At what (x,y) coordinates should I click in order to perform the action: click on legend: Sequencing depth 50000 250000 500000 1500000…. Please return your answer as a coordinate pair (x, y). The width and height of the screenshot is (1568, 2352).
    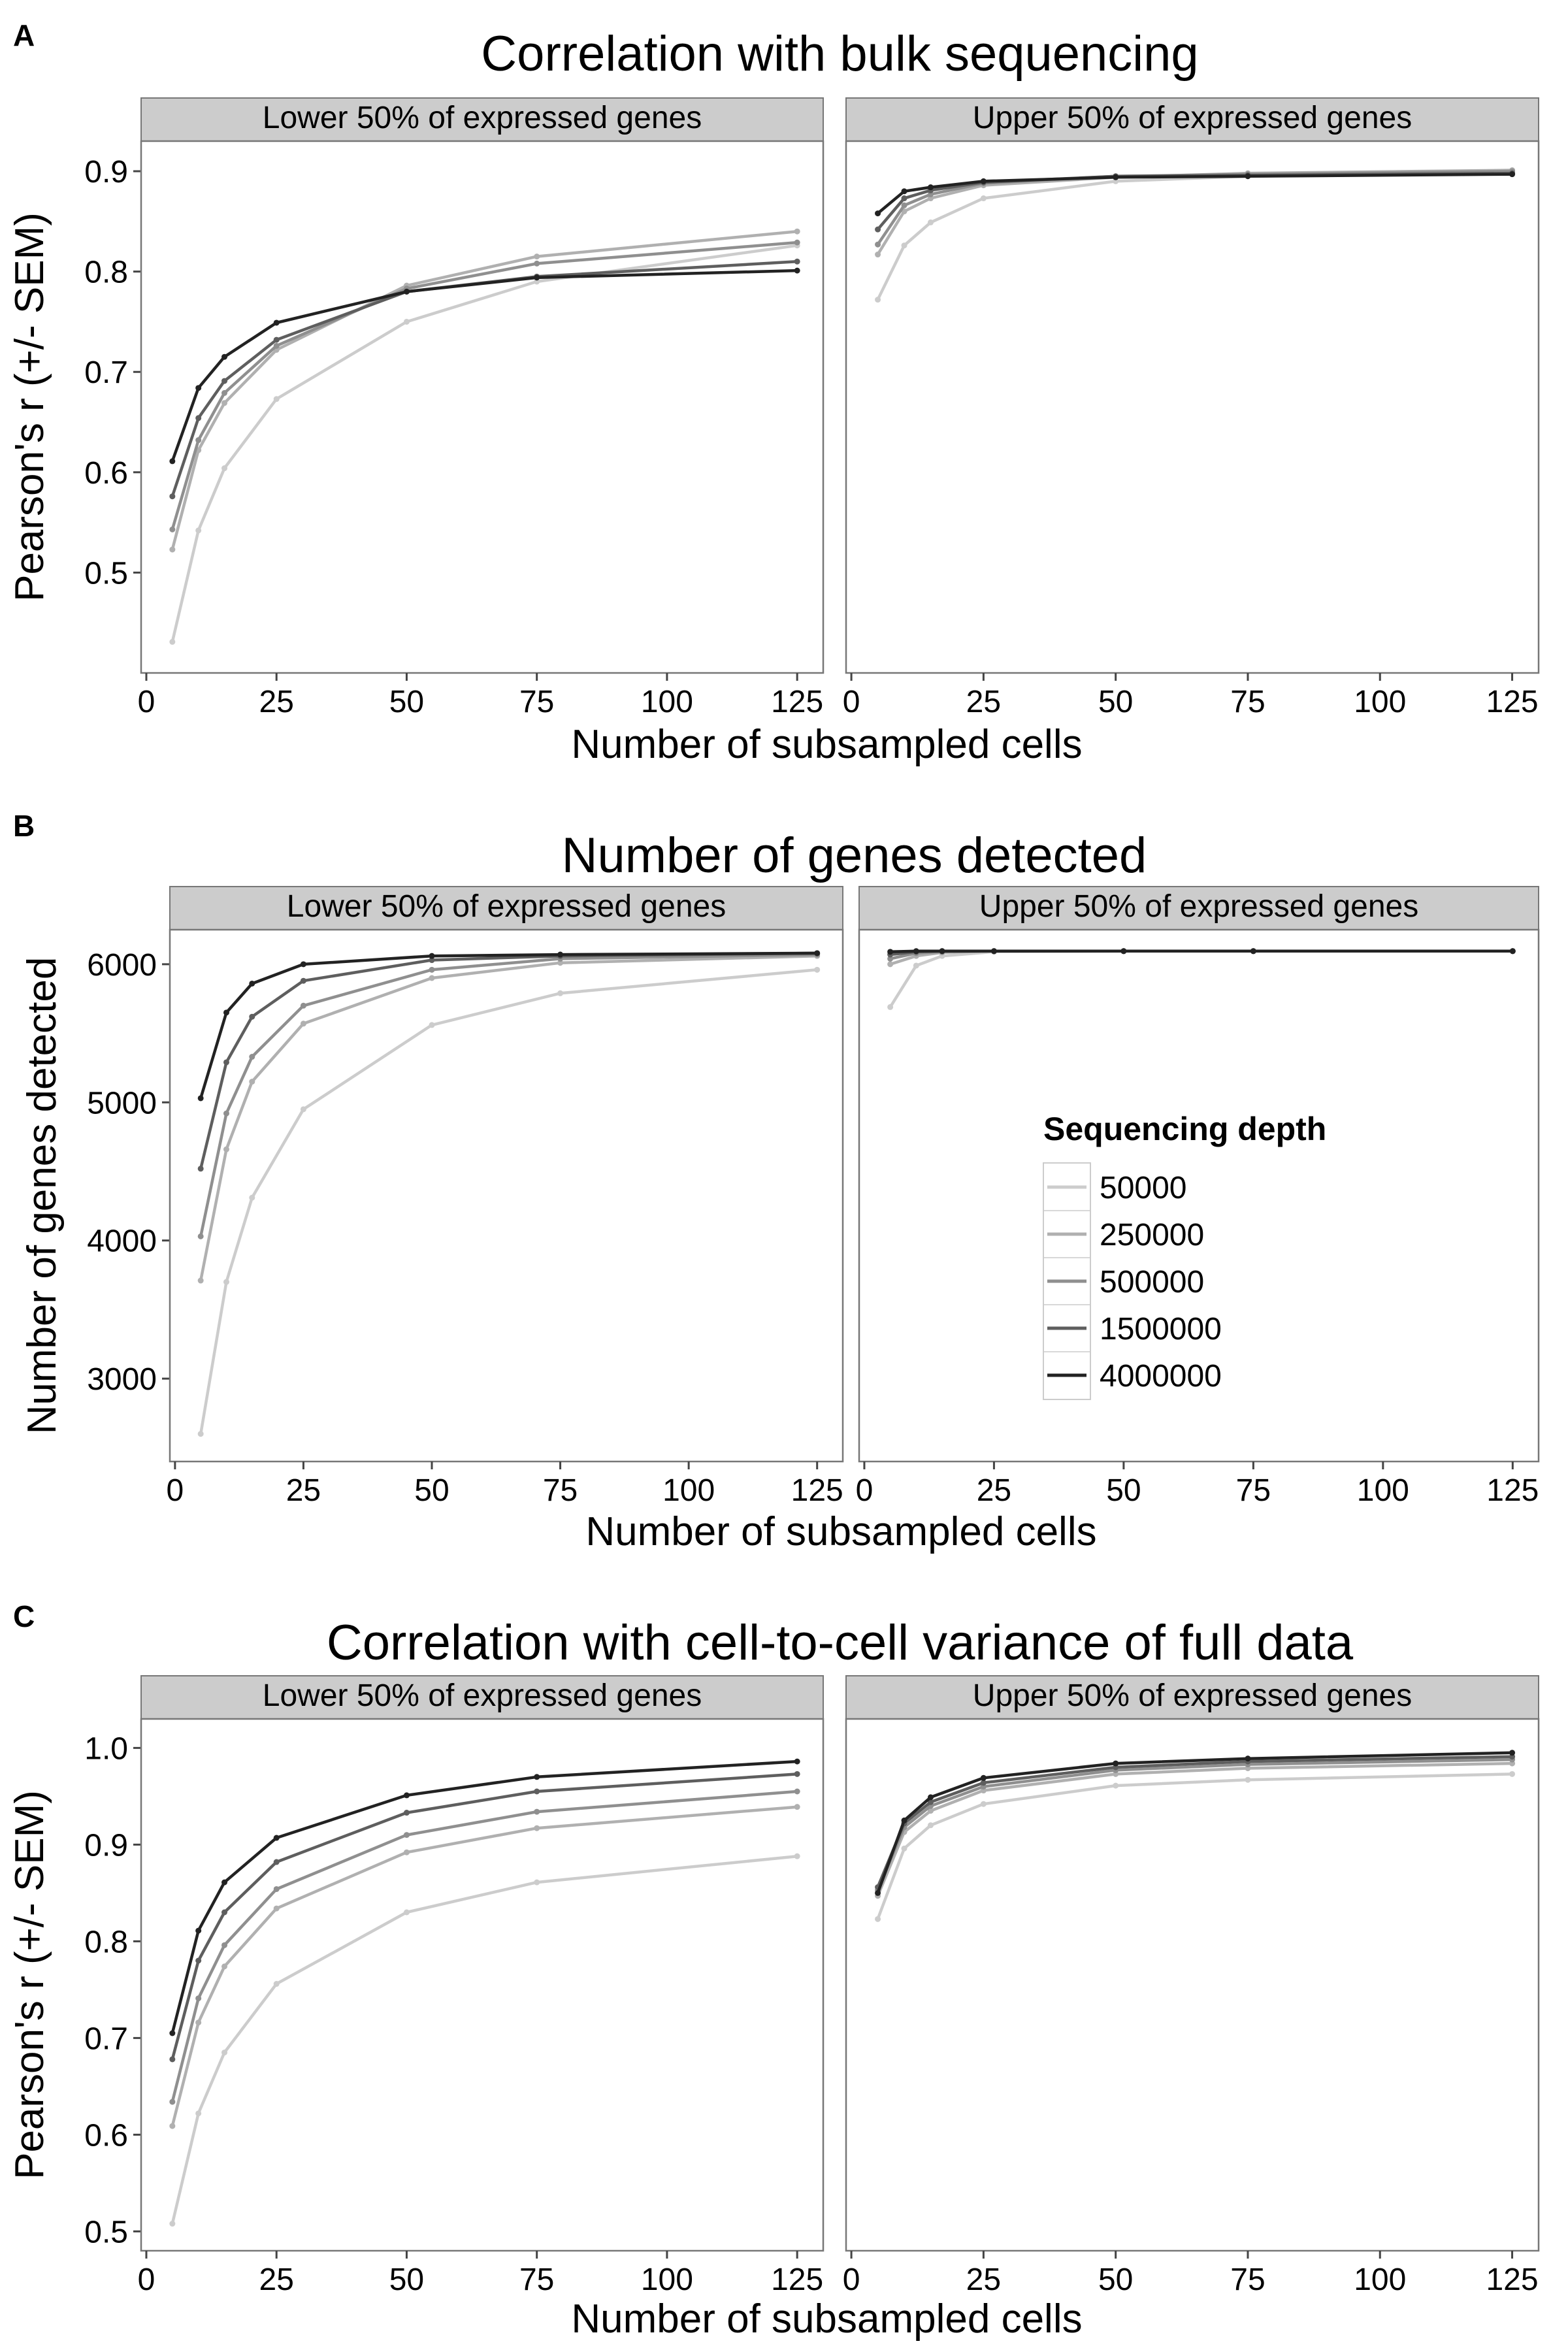
    Looking at the image, I should click on (1184, 1255).